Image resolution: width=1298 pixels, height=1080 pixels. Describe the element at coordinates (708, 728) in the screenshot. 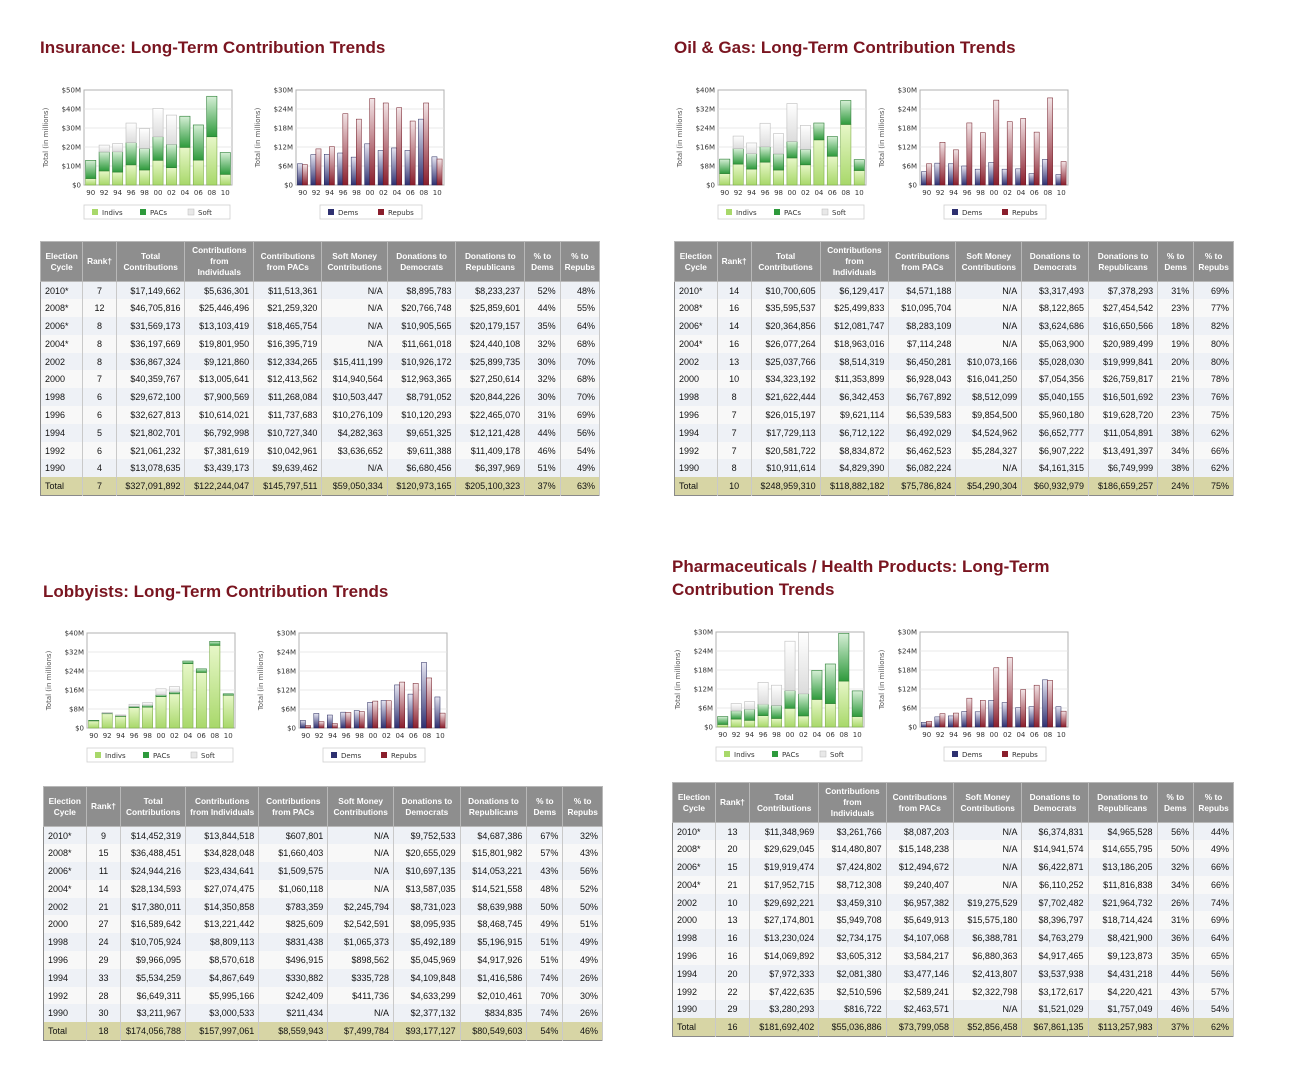

I see `y-tick-label: $0` at that location.